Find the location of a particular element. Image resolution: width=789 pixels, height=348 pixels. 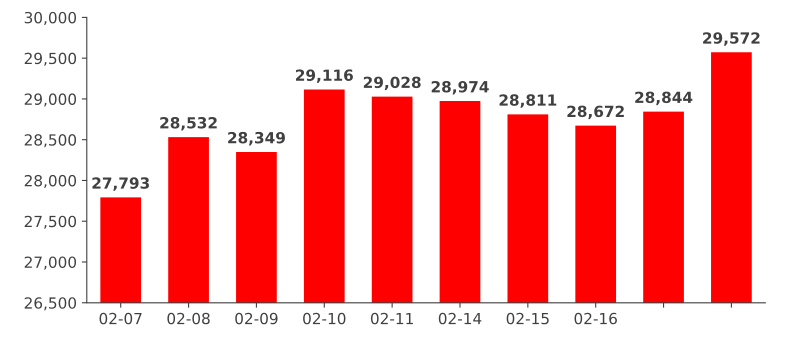

data-label: 28,532 is located at coordinates (188, 124).